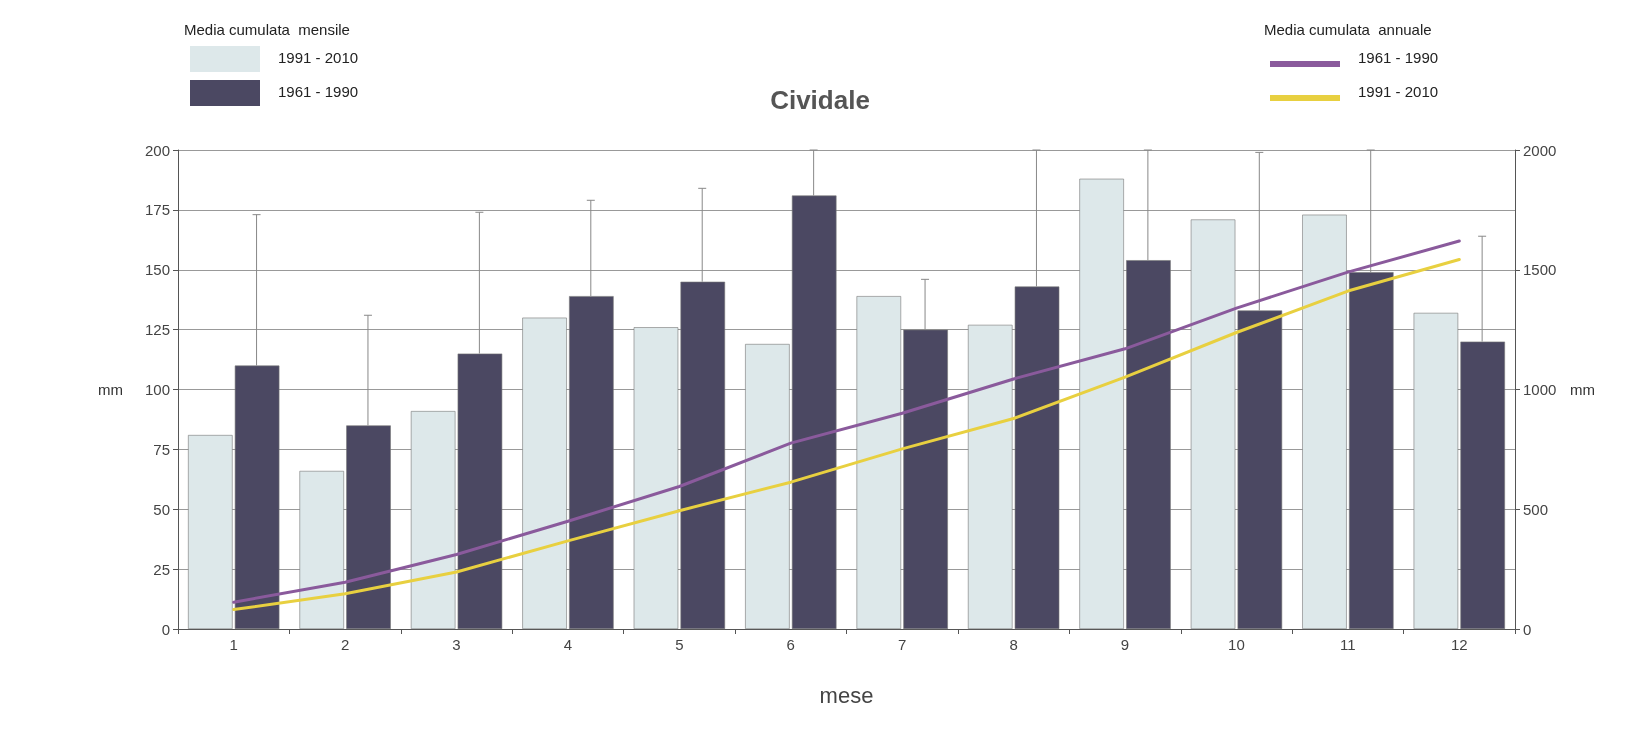 This screenshot has height=738, width=1640. What do you see at coordinates (157, 330) in the screenshot?
I see `y-tick-label: 125` at bounding box center [157, 330].